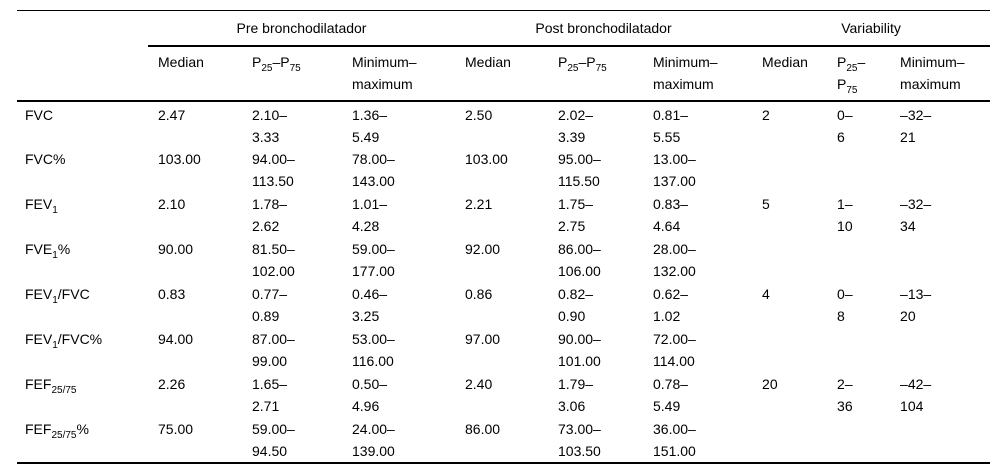 This screenshot has width=1000, height=476. What do you see at coordinates (674, 260) in the screenshot?
I see `cell: 28.00– 132.00` at bounding box center [674, 260].